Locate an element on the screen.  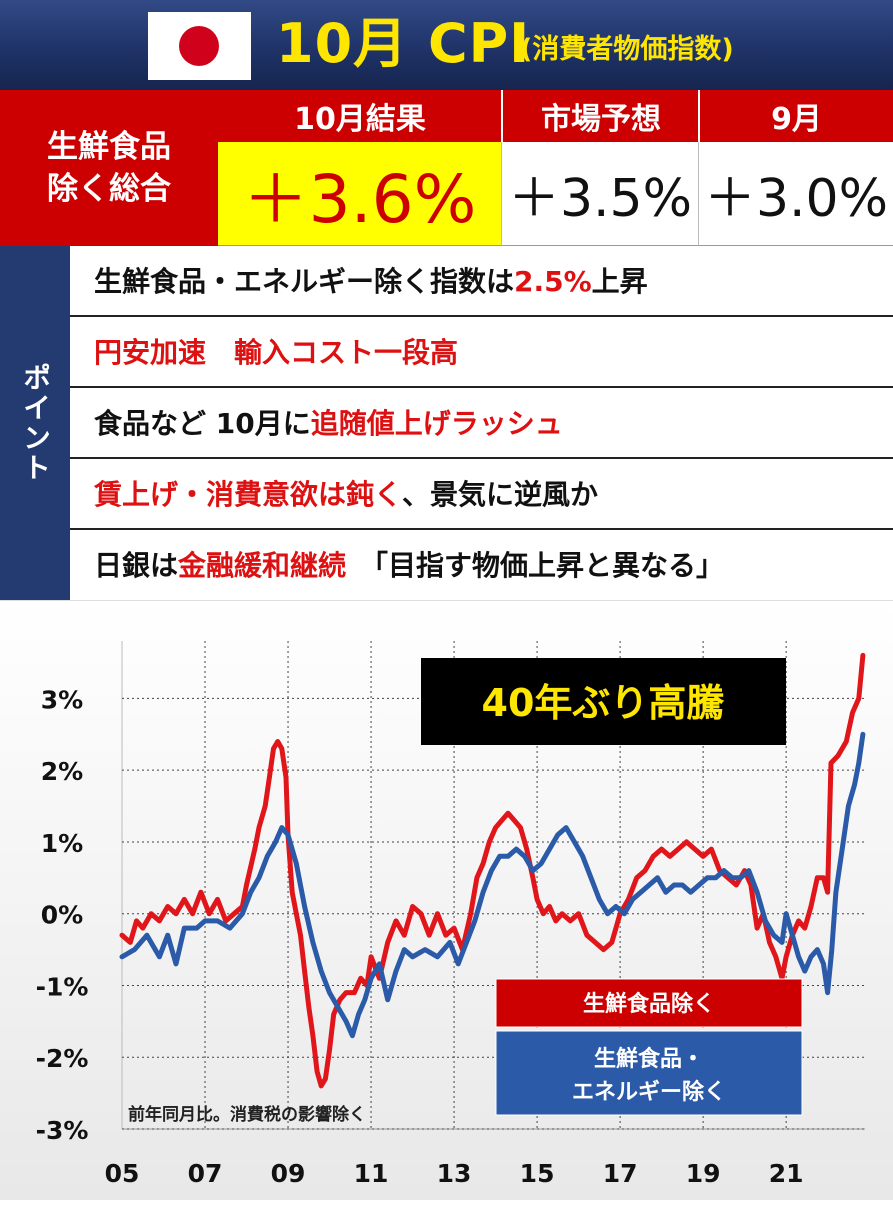
y-tick-label: -1% is located at coordinates (62, 986).